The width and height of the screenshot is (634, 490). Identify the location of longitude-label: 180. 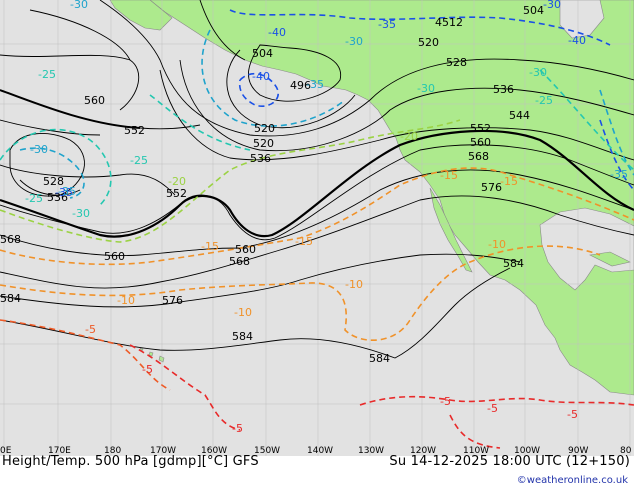
(112, 451).